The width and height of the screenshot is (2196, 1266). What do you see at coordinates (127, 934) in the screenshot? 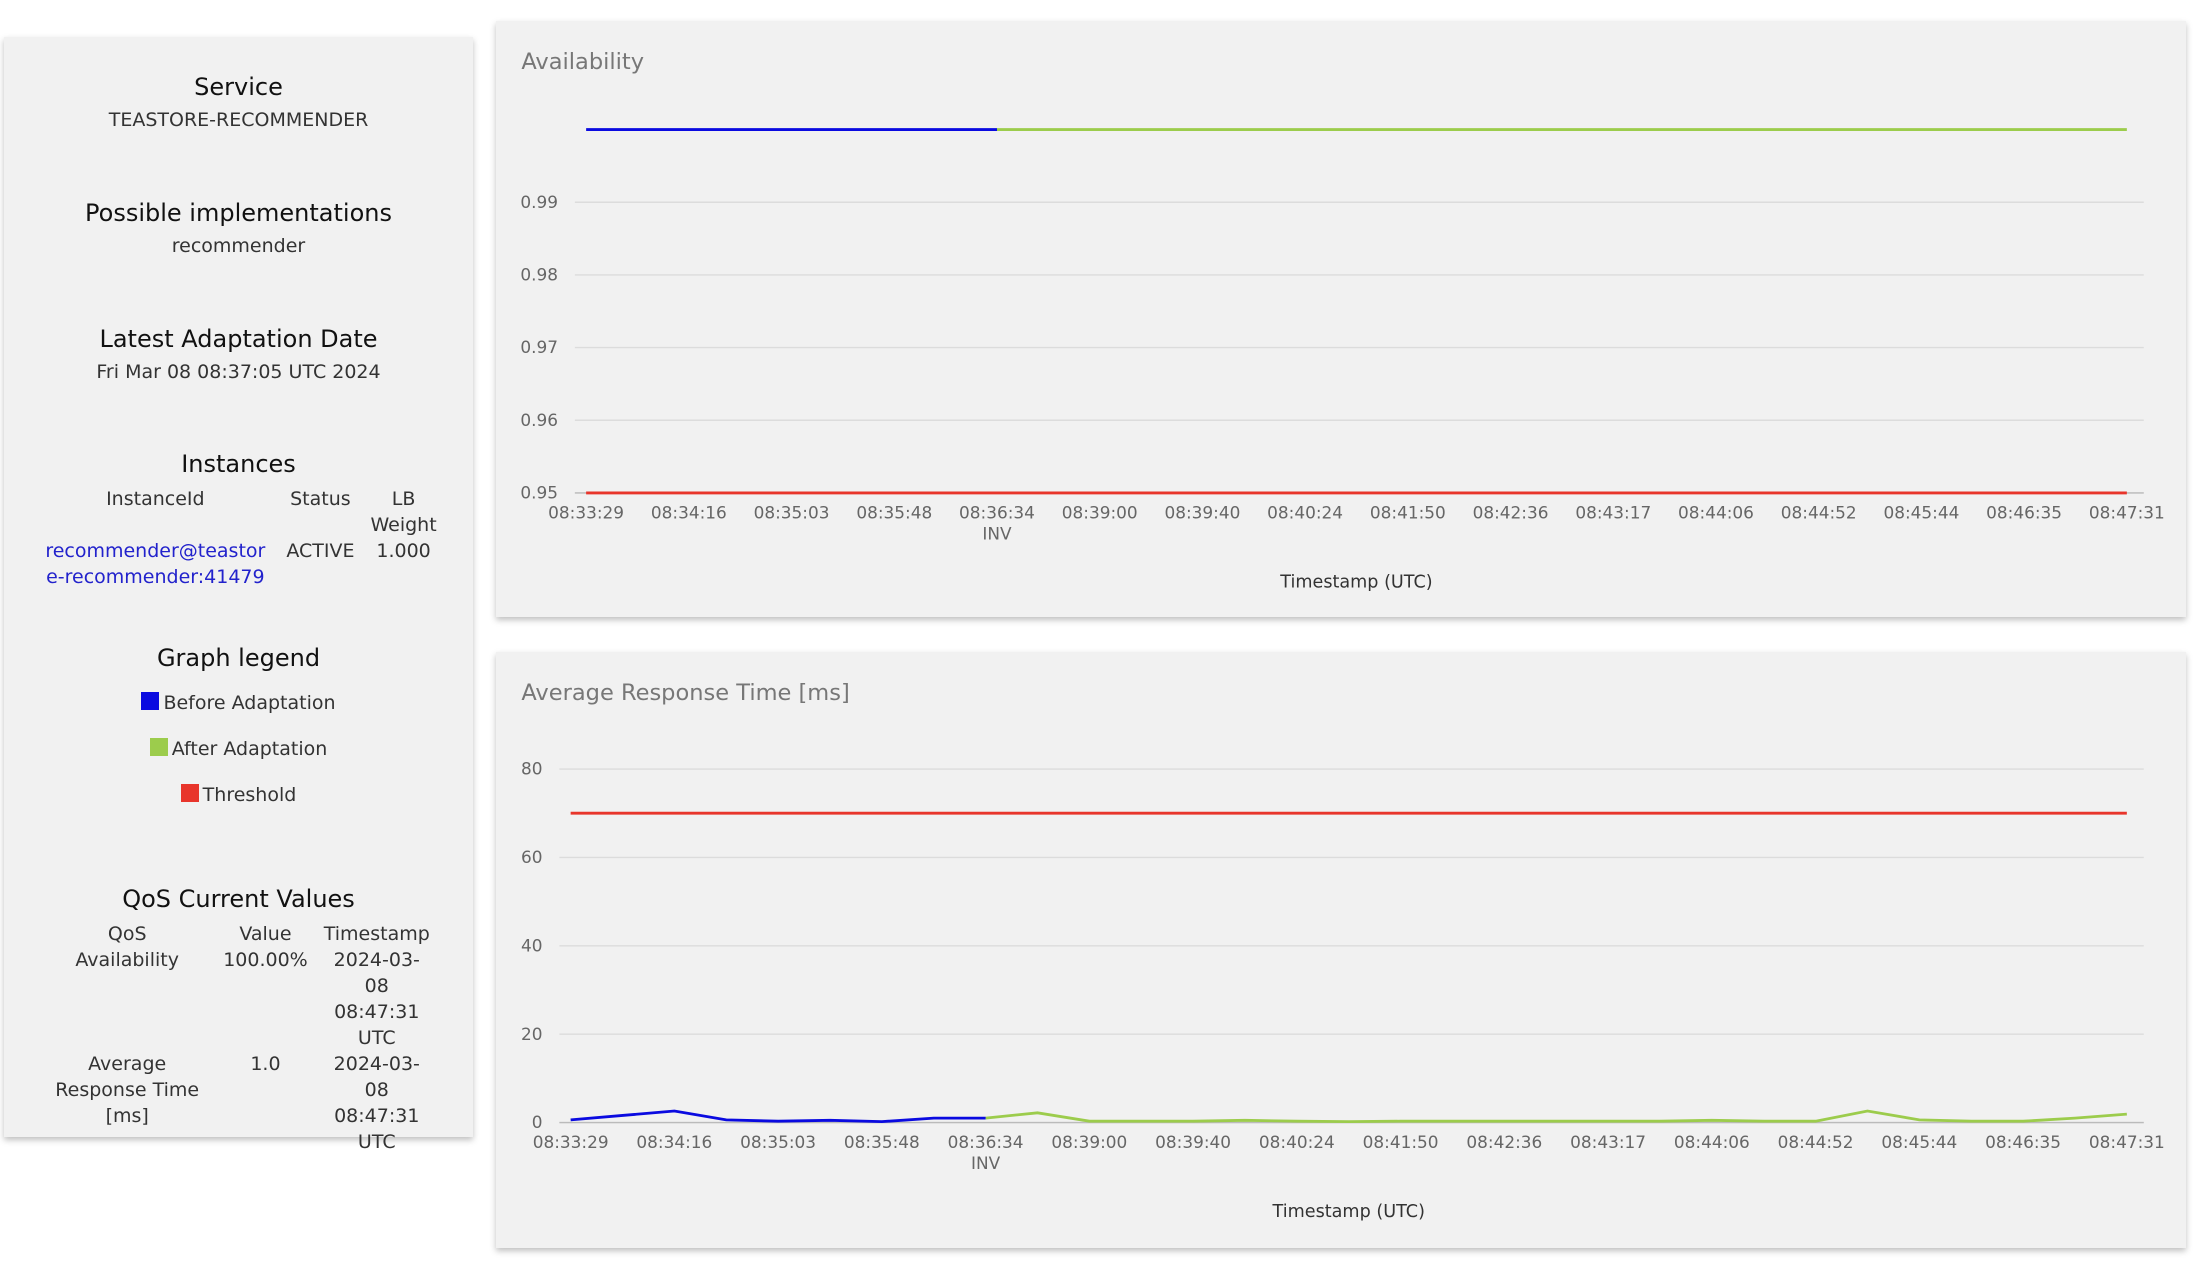
I see `header: QoS` at bounding box center [127, 934].